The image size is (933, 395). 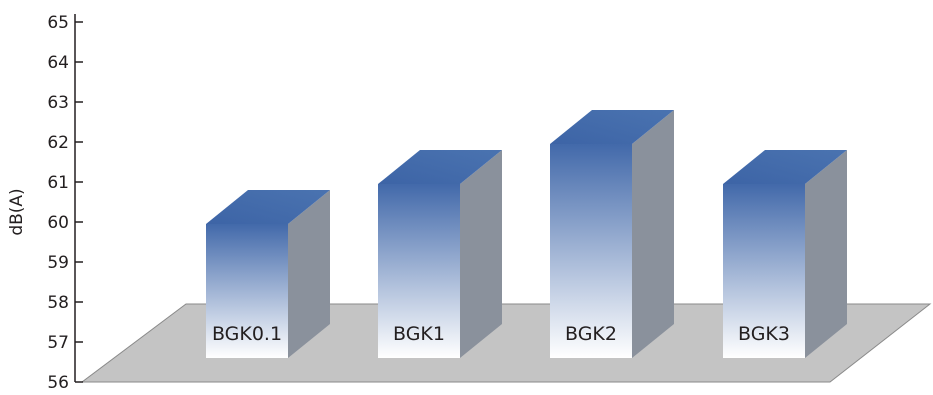 What do you see at coordinates (58, 183) in the screenshot?
I see `y-tick-label: 61` at bounding box center [58, 183].